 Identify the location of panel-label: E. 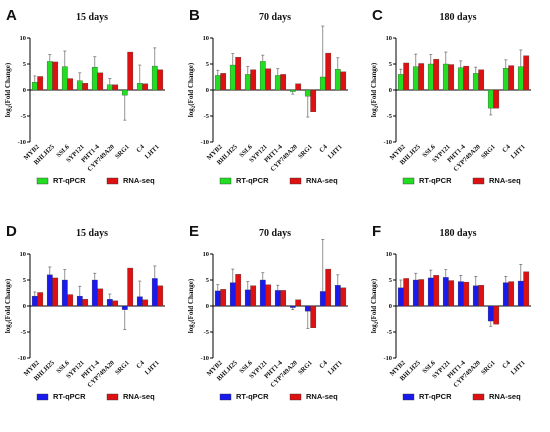
(194, 231).